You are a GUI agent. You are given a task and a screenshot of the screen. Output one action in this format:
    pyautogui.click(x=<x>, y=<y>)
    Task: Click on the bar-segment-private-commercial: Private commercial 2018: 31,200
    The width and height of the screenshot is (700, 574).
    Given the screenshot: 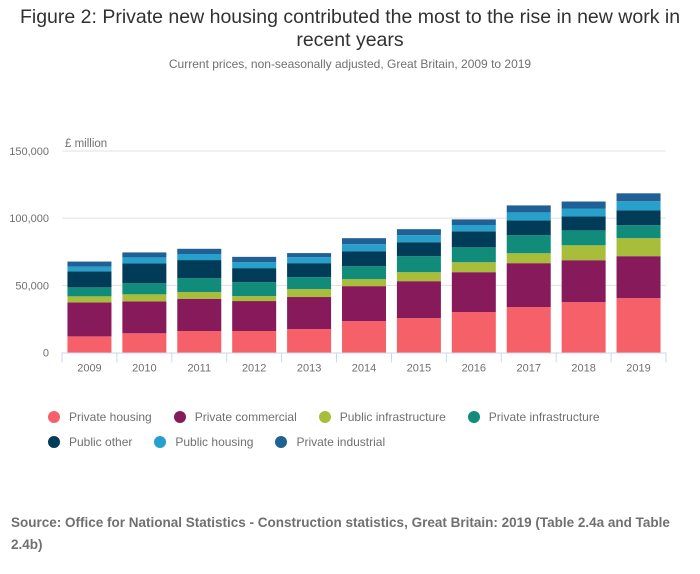 What is the action you would take?
    pyautogui.click(x=583, y=281)
    